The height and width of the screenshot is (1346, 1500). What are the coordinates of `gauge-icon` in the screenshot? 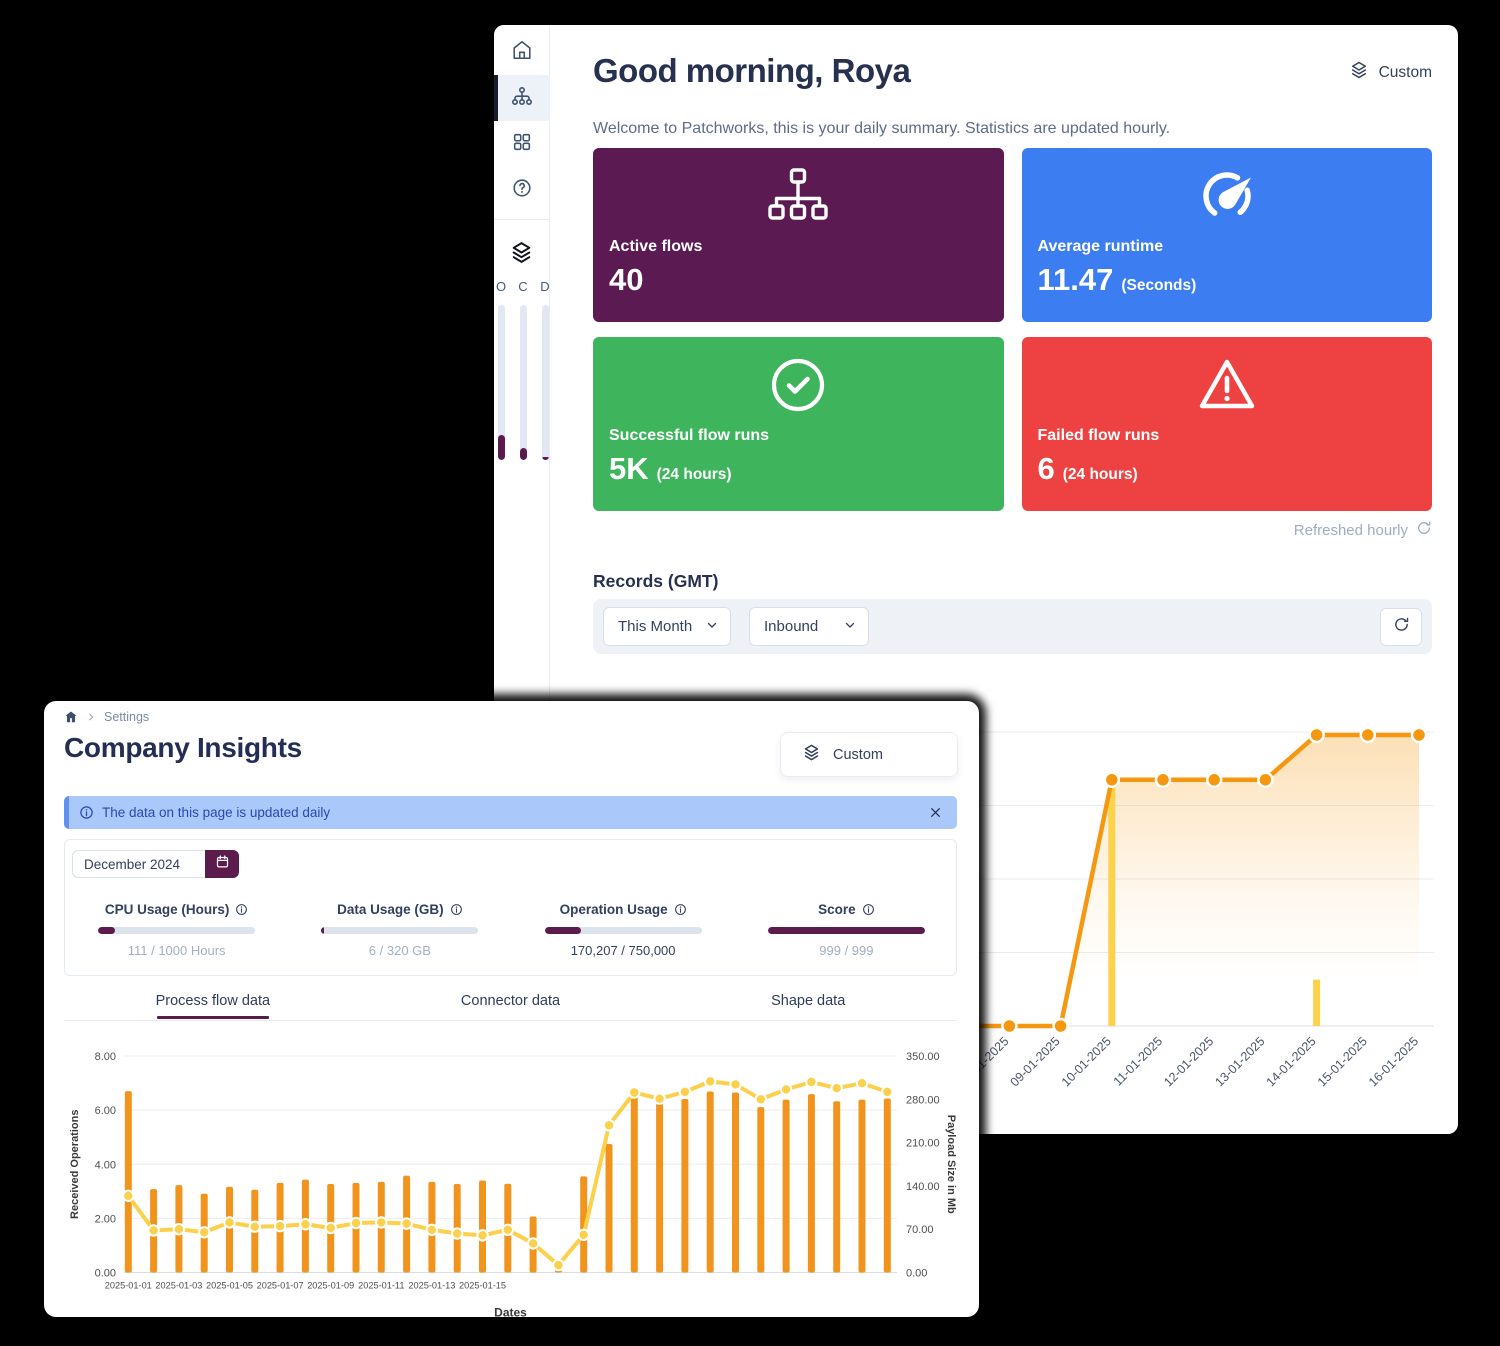 It's located at (1227, 198).